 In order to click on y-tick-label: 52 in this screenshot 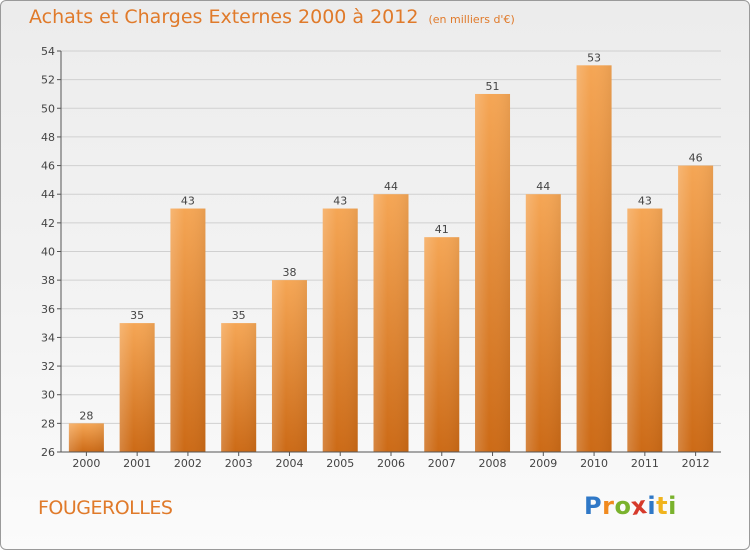, I will do `click(48, 80)`.